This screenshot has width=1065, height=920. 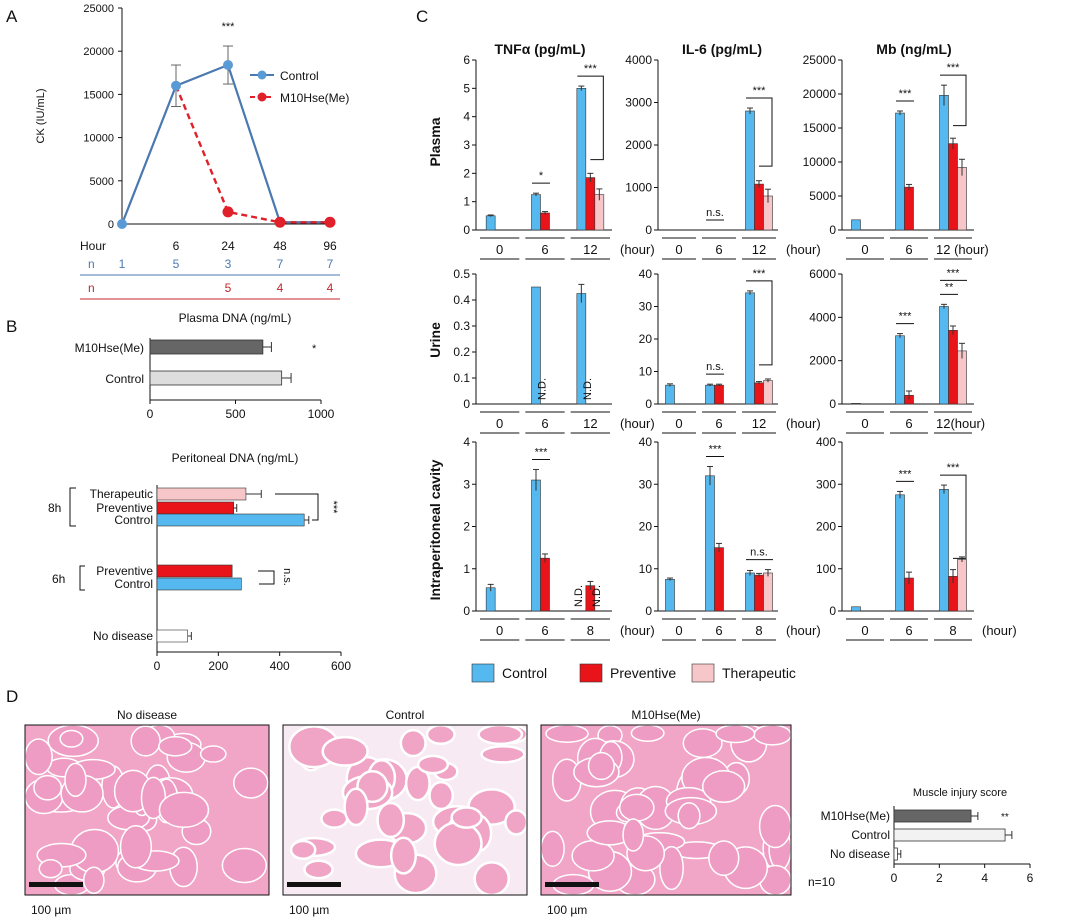 I want to click on significance-label-8h: ***, so click(x=333, y=508).